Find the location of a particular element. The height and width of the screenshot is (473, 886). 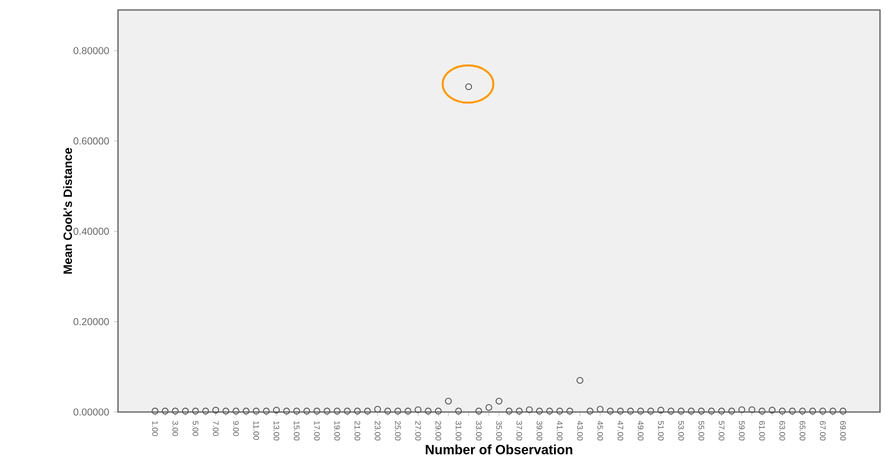

x-tick-label: 29.00 is located at coordinates (438, 430).